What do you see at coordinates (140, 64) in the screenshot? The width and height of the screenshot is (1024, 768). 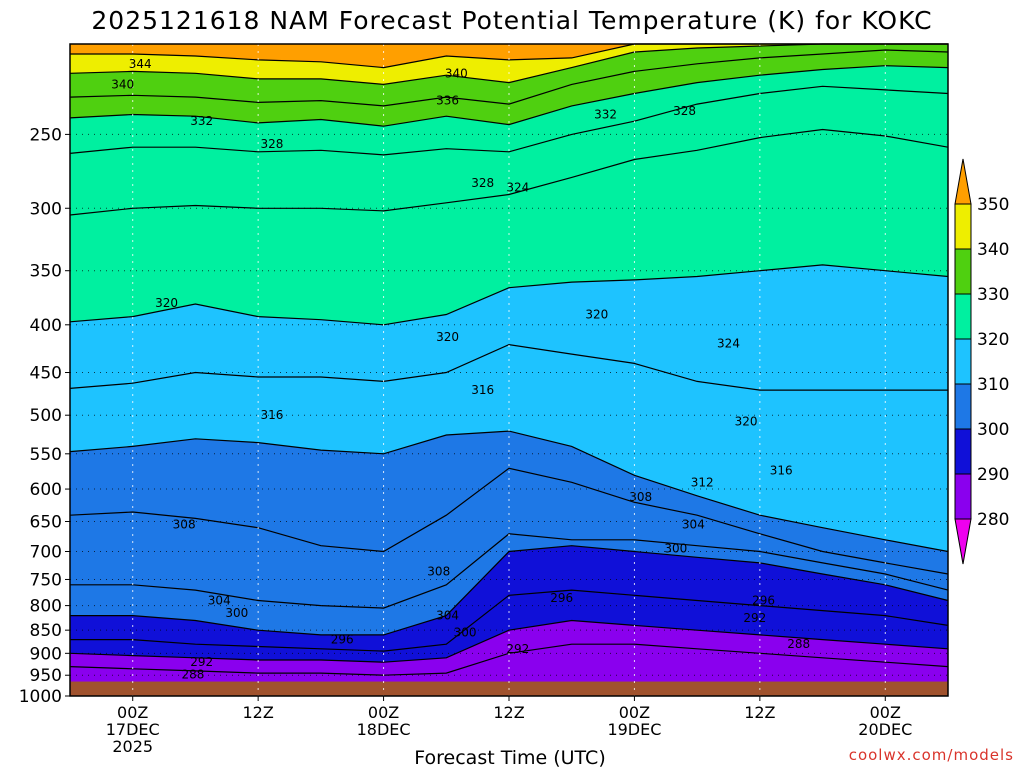 I see `contour-label: 344` at bounding box center [140, 64].